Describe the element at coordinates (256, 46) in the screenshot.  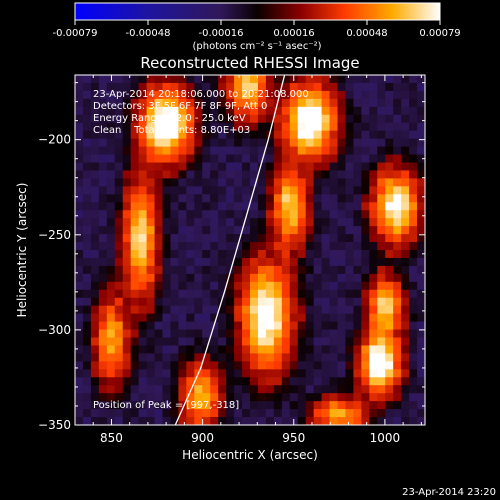
I see `colorbar-units: (photons cm⁻² s⁻¹ asec⁻²)` at that location.